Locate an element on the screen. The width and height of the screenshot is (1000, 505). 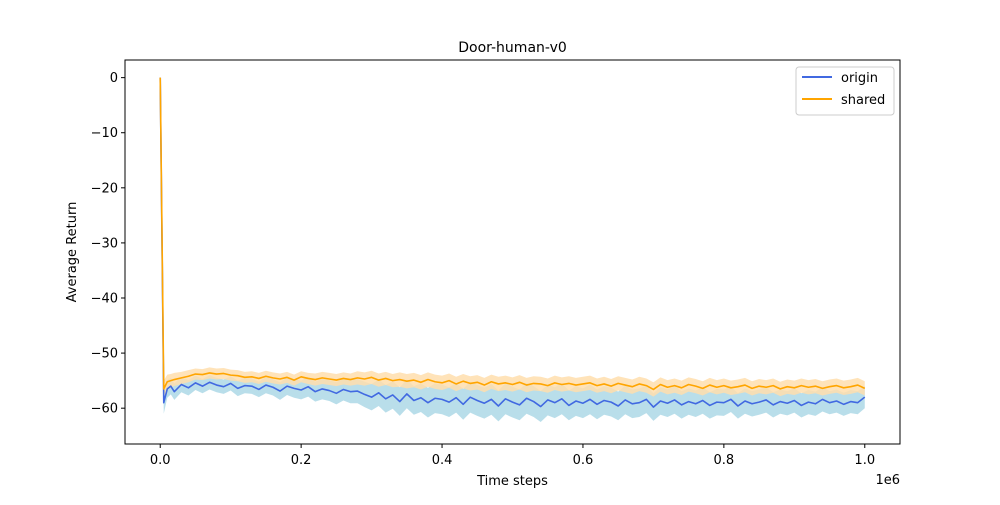
x-tick-label: 0.8 is located at coordinates (724, 460).